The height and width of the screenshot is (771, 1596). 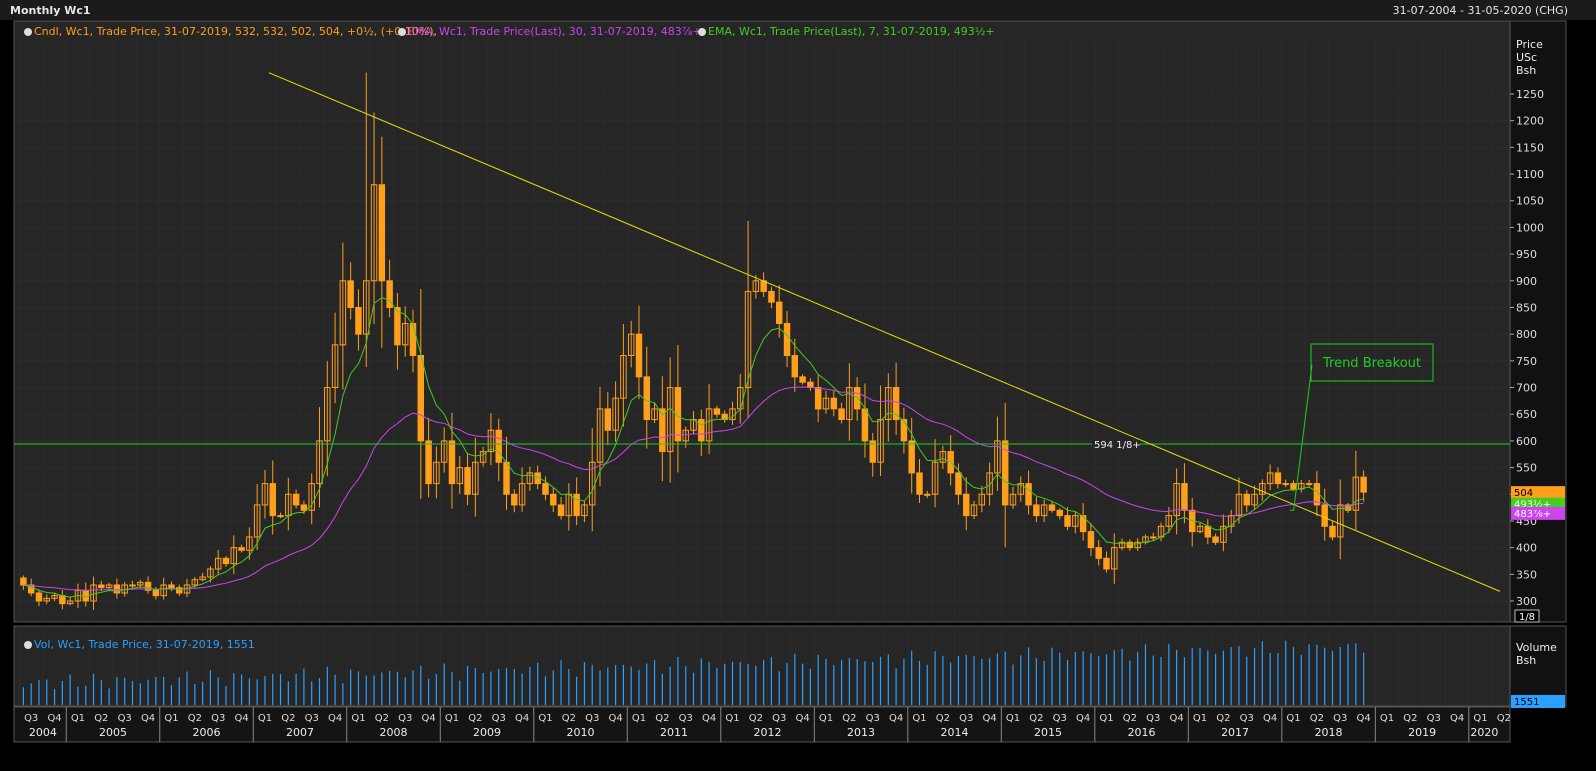 What do you see at coordinates (207, 732) in the screenshot?
I see `year-label: 2006` at bounding box center [207, 732].